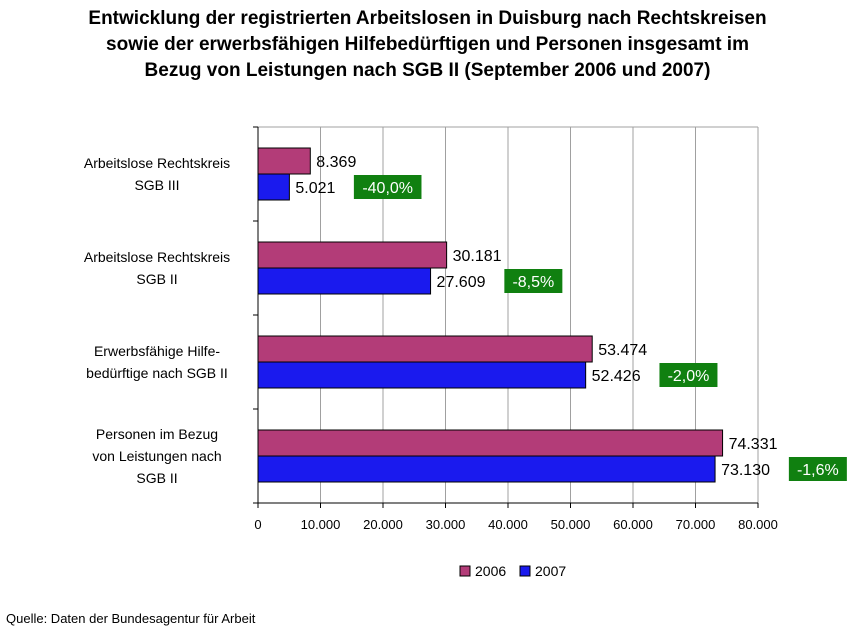 The image size is (855, 633). I want to click on data-label-2007: 27.609, so click(461, 282).